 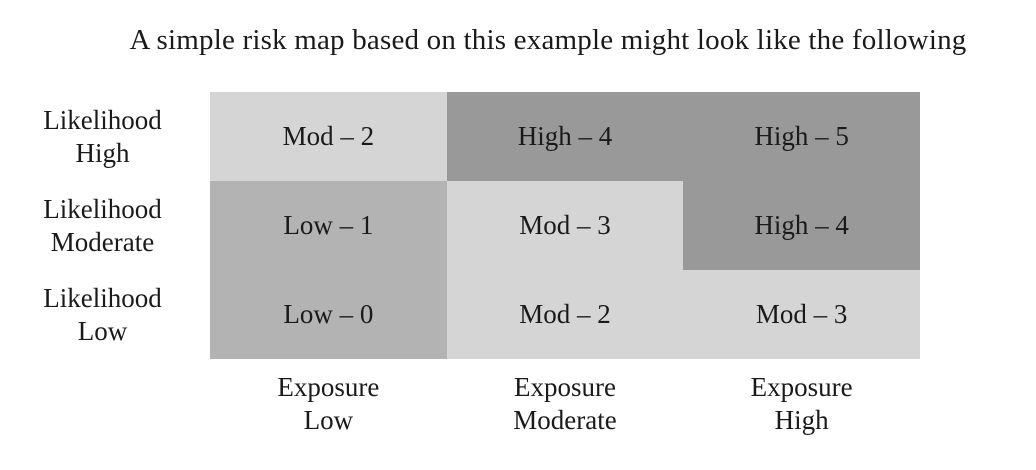 I want to click on row-label-likelihood-moderate: Likelihood Moderate, so click(x=102, y=226).